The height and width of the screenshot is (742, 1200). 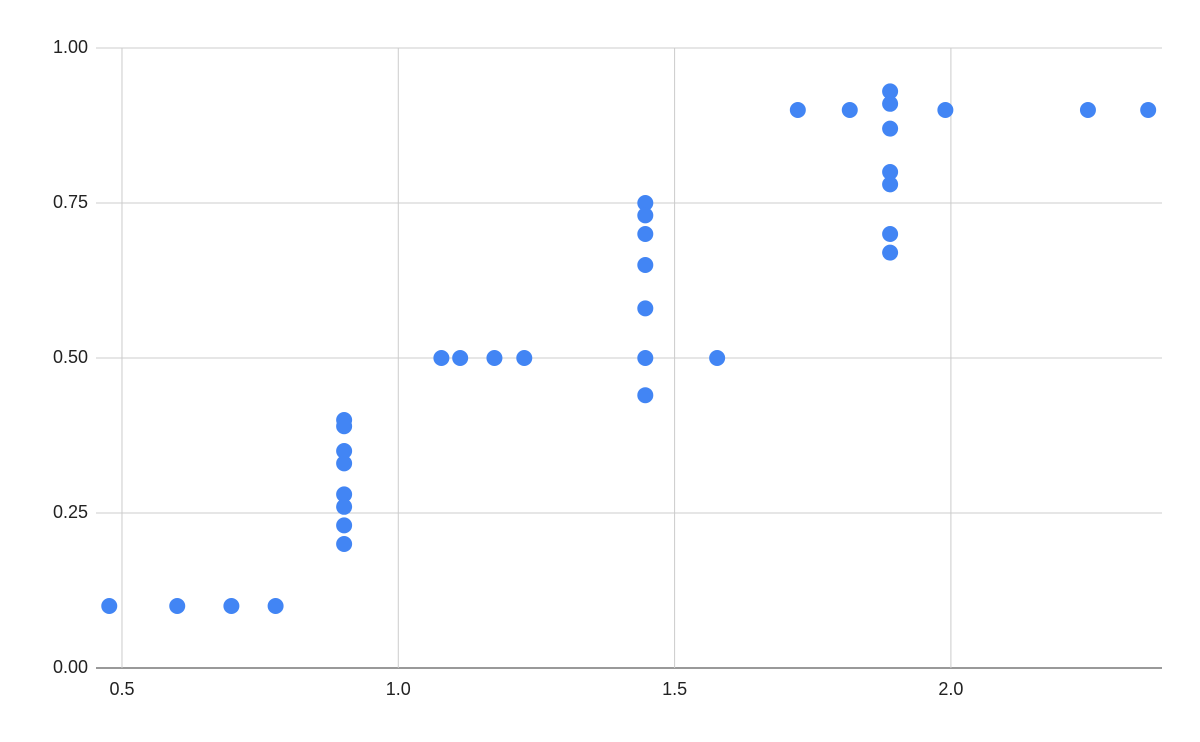 I want to click on x-tick-label: 1.5, so click(x=674, y=689).